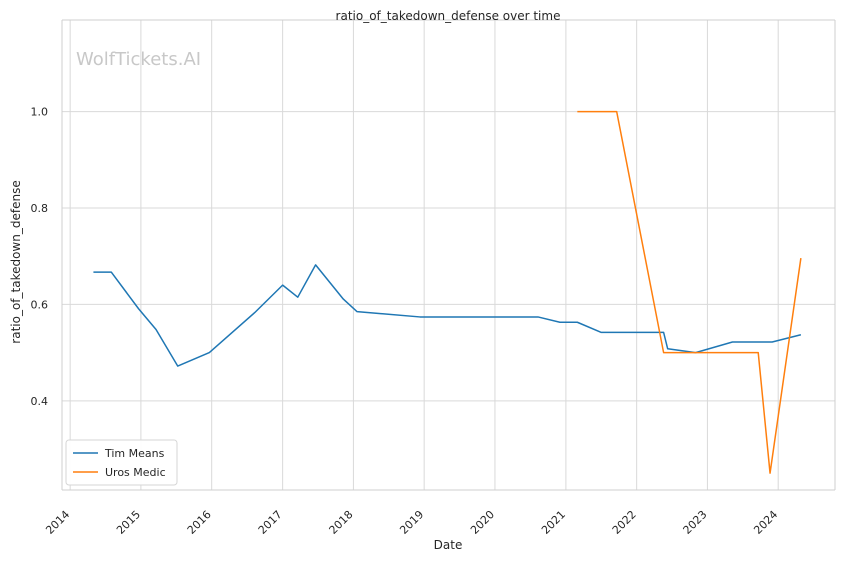  Describe the element at coordinates (40, 401) in the screenshot. I see `y-tick-label: 0.4` at that location.